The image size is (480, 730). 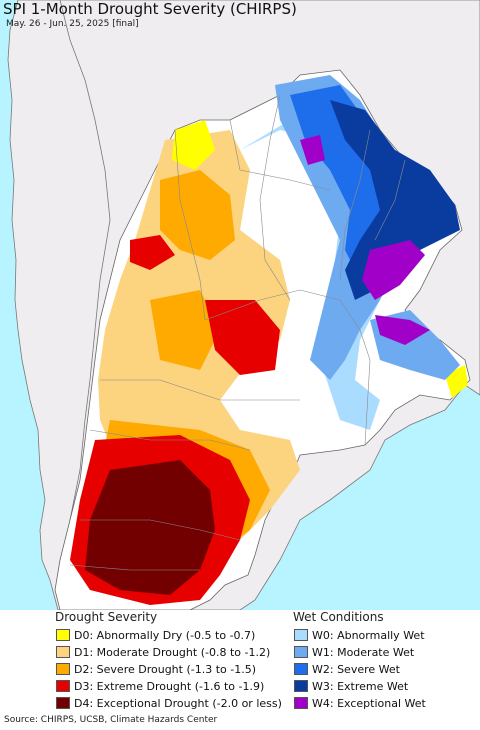 I want to click on legend-item-d4: D4: Exceptional Drought (-2.0 or less), so click(x=169, y=703).